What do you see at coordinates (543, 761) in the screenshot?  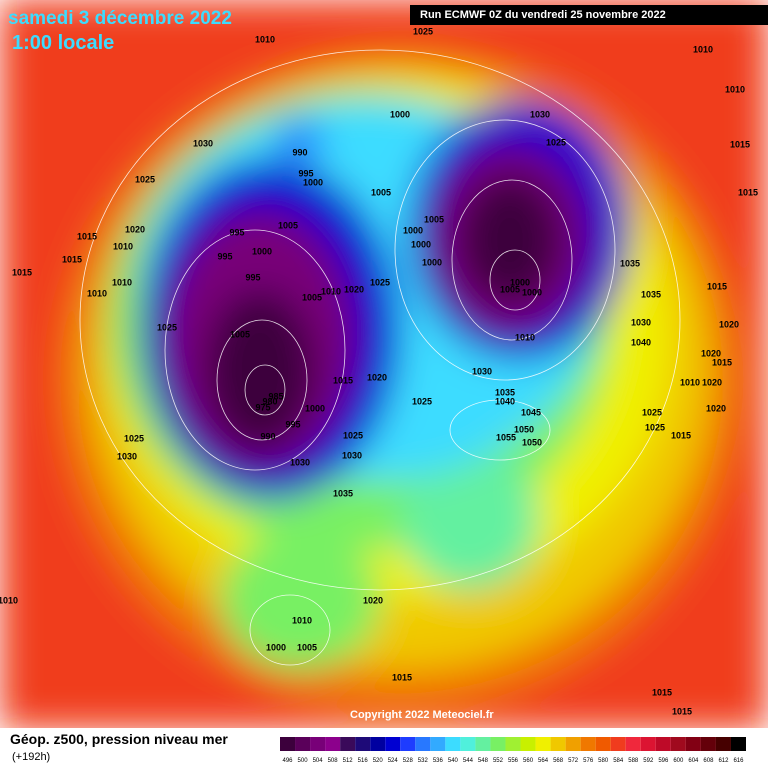 I see `legend-label: 564` at bounding box center [543, 761].